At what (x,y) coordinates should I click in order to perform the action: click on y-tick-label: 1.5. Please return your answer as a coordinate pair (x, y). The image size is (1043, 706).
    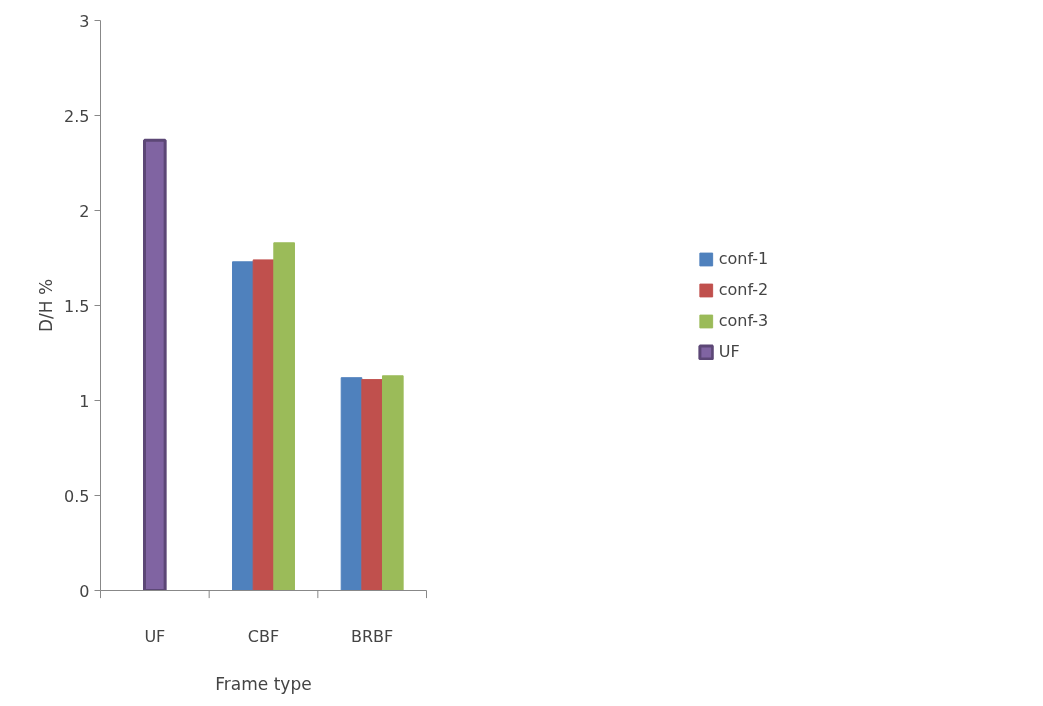
    Looking at the image, I should click on (77, 306).